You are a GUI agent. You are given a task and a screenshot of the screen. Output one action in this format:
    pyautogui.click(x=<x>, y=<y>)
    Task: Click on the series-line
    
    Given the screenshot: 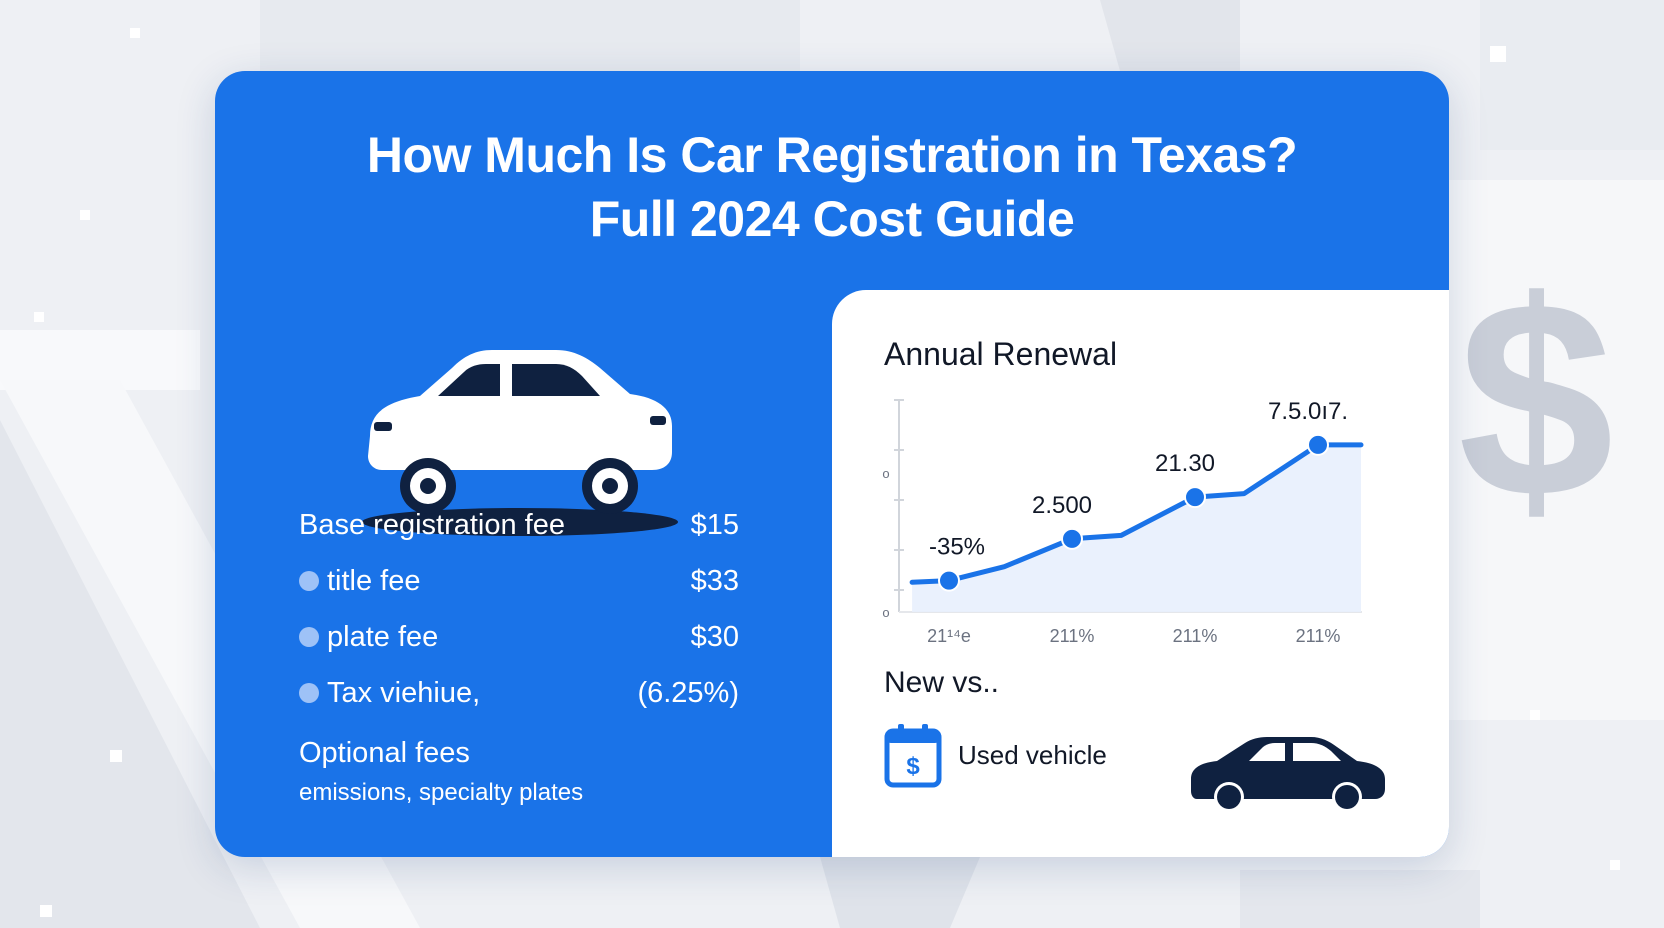 What is the action you would take?
    pyautogui.click(x=1136, y=513)
    